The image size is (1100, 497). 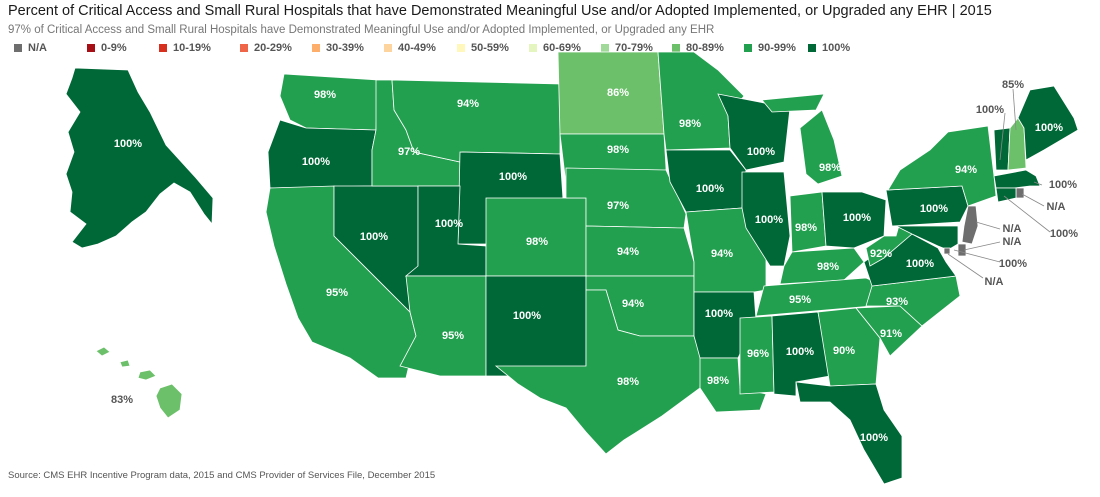 What do you see at coordinates (828, 267) in the screenshot?
I see `state-label-kentucky: 98%` at bounding box center [828, 267].